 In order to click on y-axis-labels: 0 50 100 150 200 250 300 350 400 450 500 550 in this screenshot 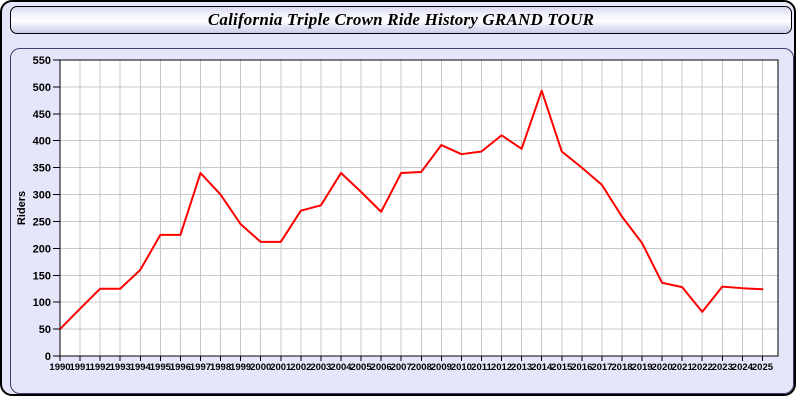, I will do `click(42, 209)`.